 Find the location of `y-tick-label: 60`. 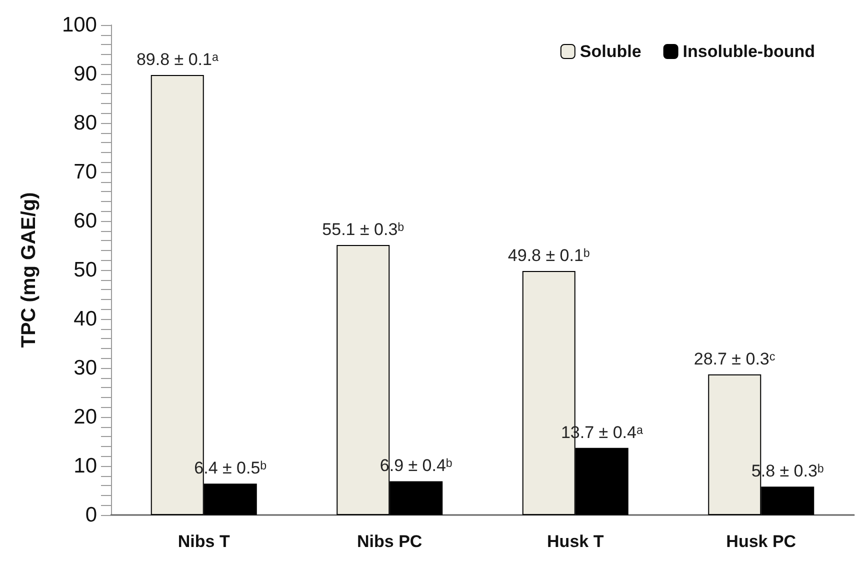

y-tick-label: 60 is located at coordinates (85, 221).